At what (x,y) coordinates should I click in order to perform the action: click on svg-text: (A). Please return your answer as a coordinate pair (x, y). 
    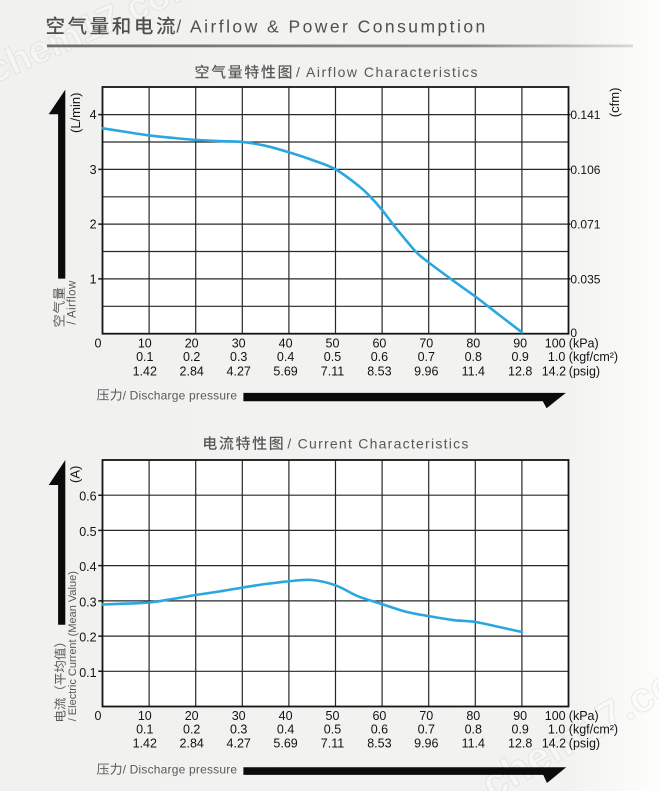
    Looking at the image, I should click on (75, 474).